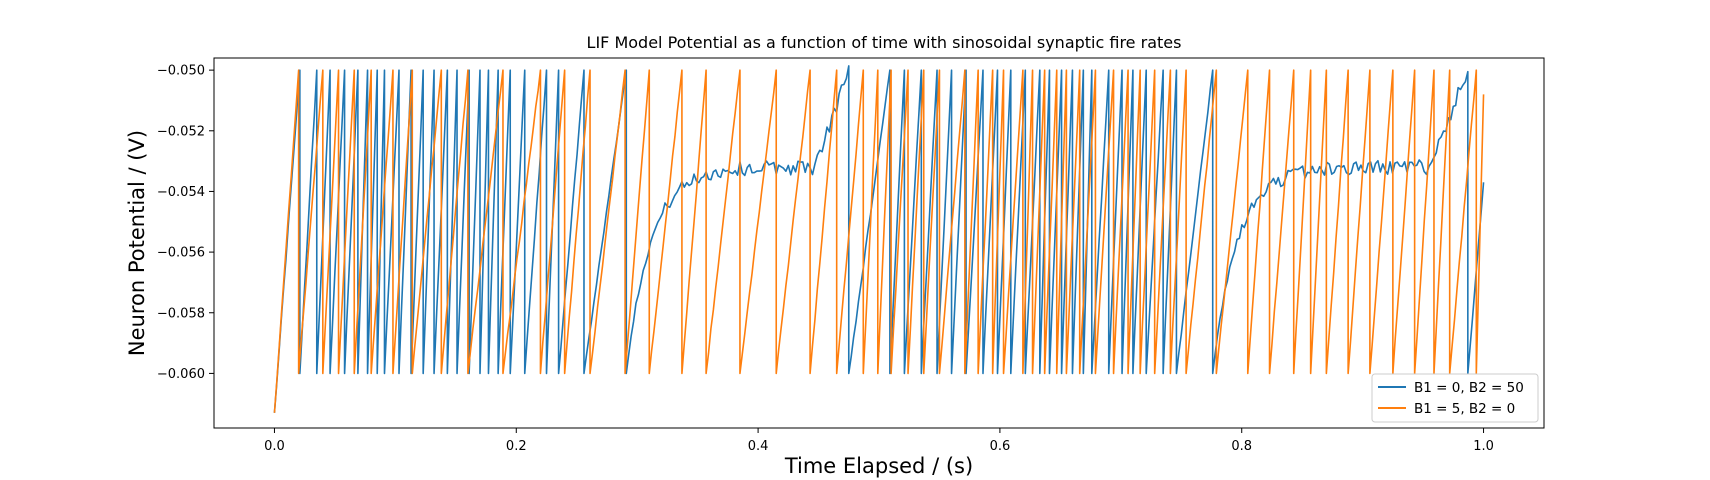  Describe the element at coordinates (181, 374) in the screenshot. I see `y-tick-label: −0.060` at that location.